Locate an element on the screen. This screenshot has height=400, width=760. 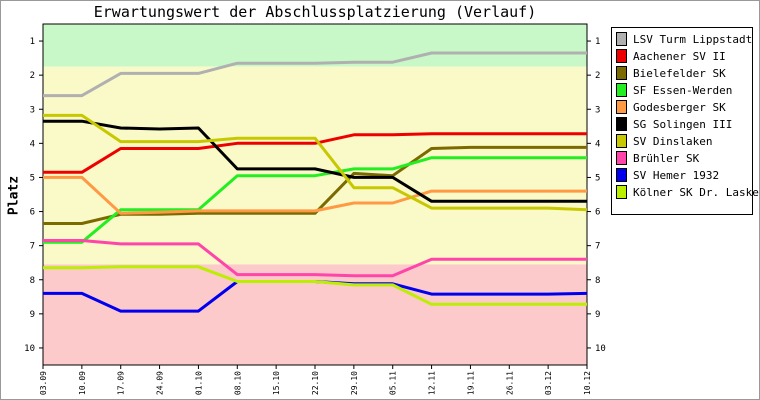
legend-item: SF Essen-Werden is located at coordinates (674, 90).